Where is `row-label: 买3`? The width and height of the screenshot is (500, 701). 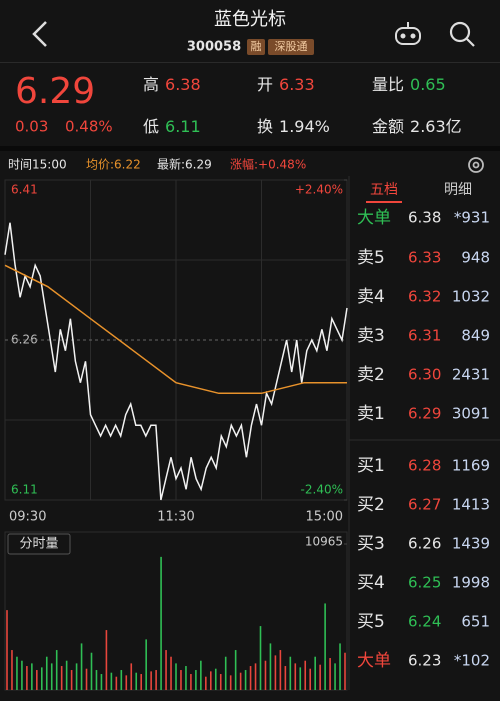
row-label: 买3 is located at coordinates (371, 544).